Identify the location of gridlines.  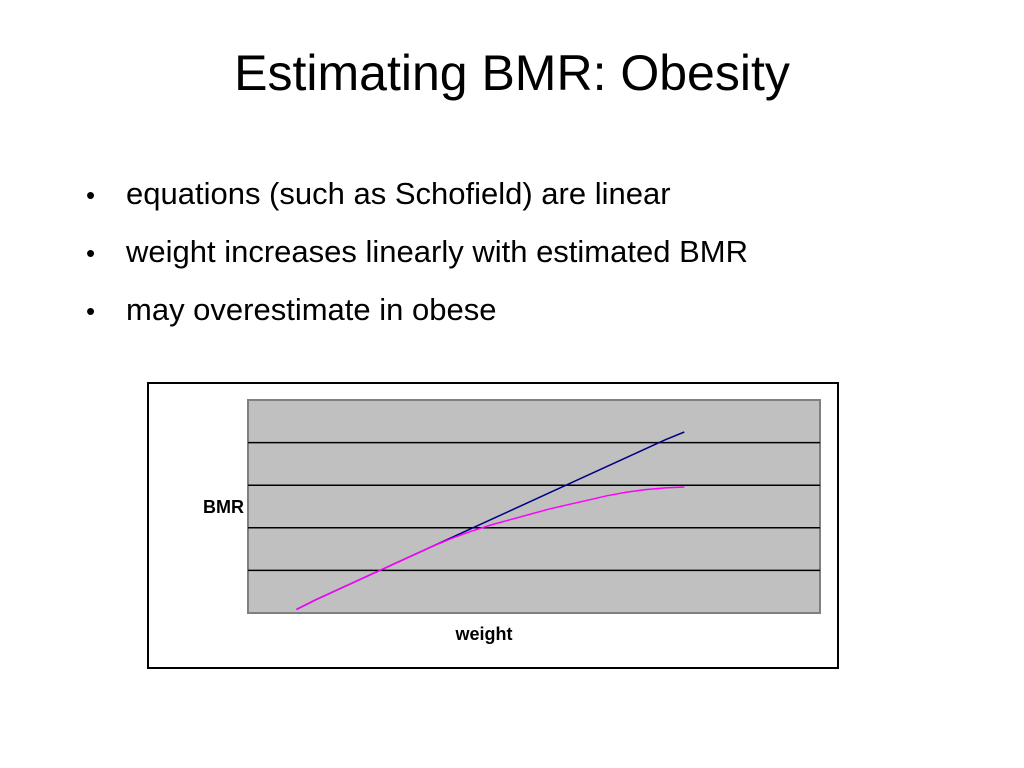
(534, 506).